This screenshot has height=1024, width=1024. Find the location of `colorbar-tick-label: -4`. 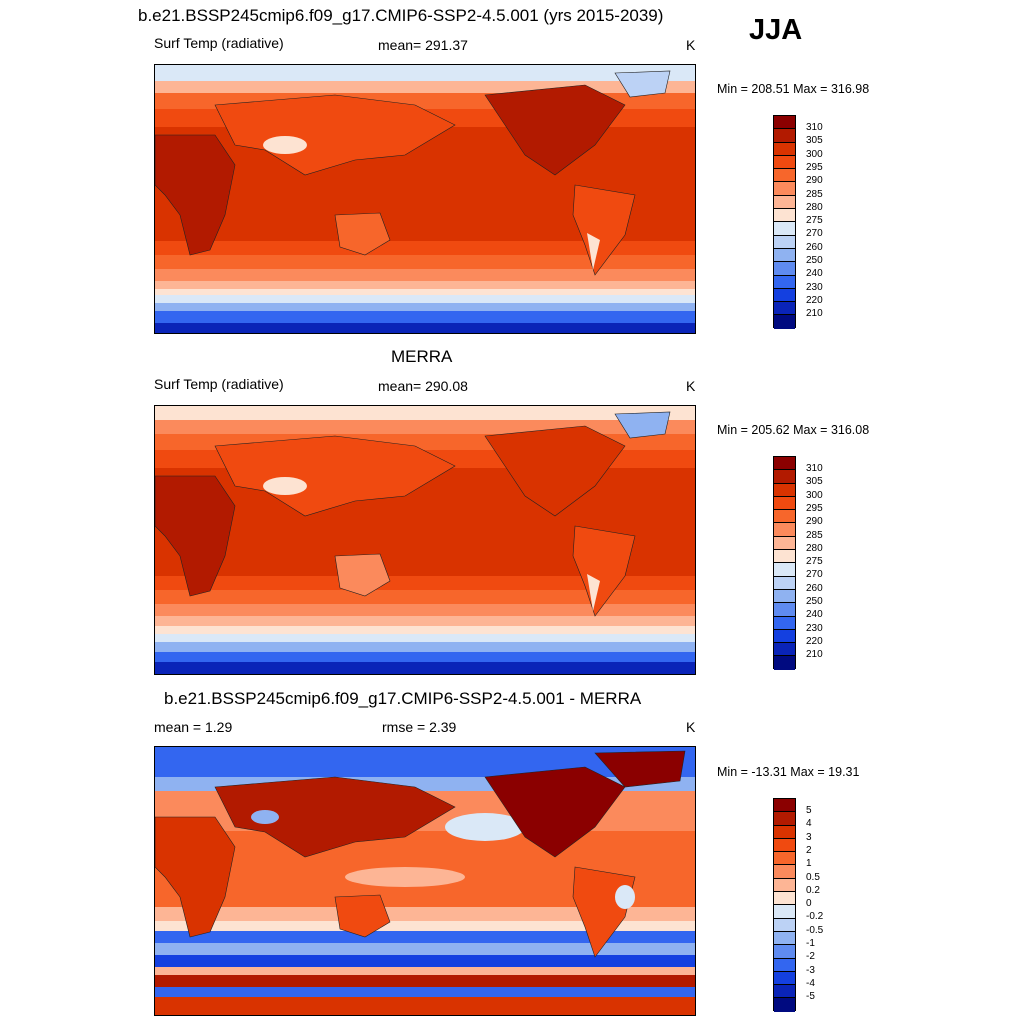

colorbar-tick-label: -4 is located at coordinates (810, 983).